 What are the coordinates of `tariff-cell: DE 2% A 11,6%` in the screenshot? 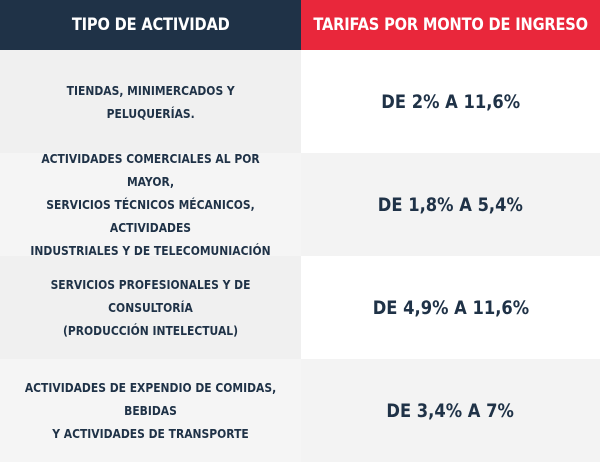 It's located at (450, 101).